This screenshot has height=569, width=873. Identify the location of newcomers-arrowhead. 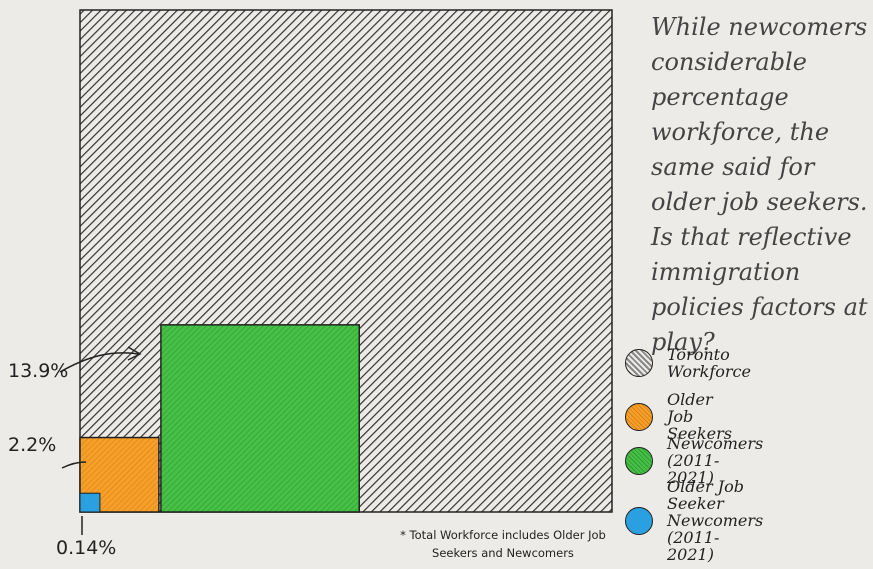
(134, 353).